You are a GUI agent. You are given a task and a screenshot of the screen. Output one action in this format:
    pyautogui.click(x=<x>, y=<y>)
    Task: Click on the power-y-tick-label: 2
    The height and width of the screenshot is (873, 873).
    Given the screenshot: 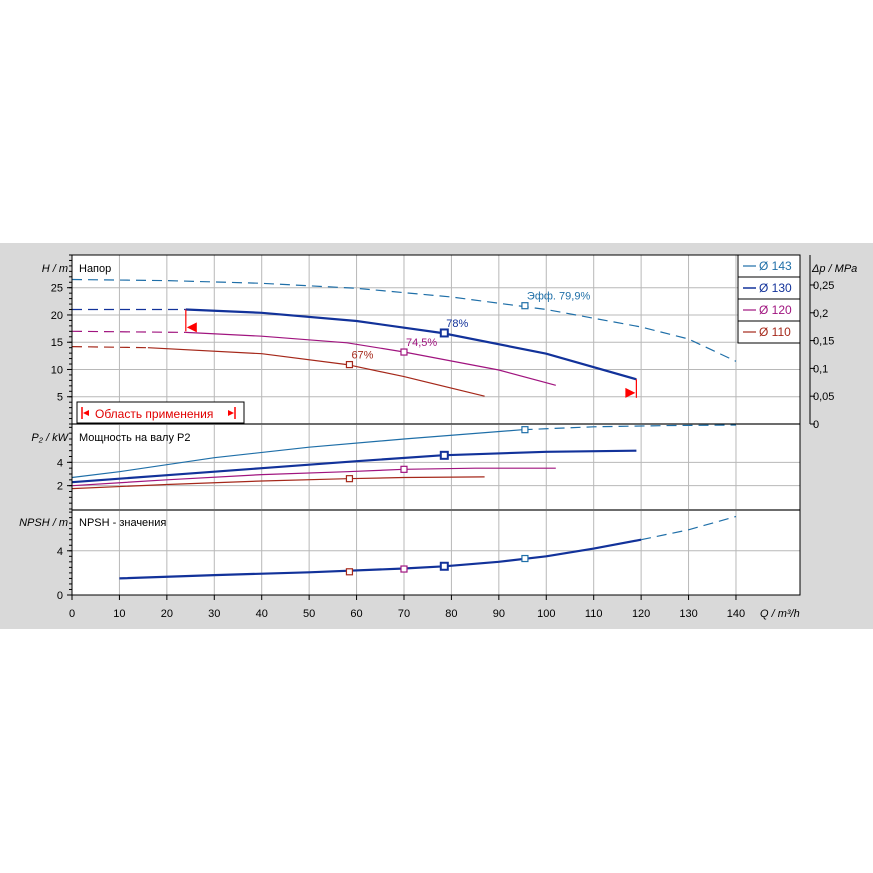 What is the action you would take?
    pyautogui.click(x=60, y=487)
    